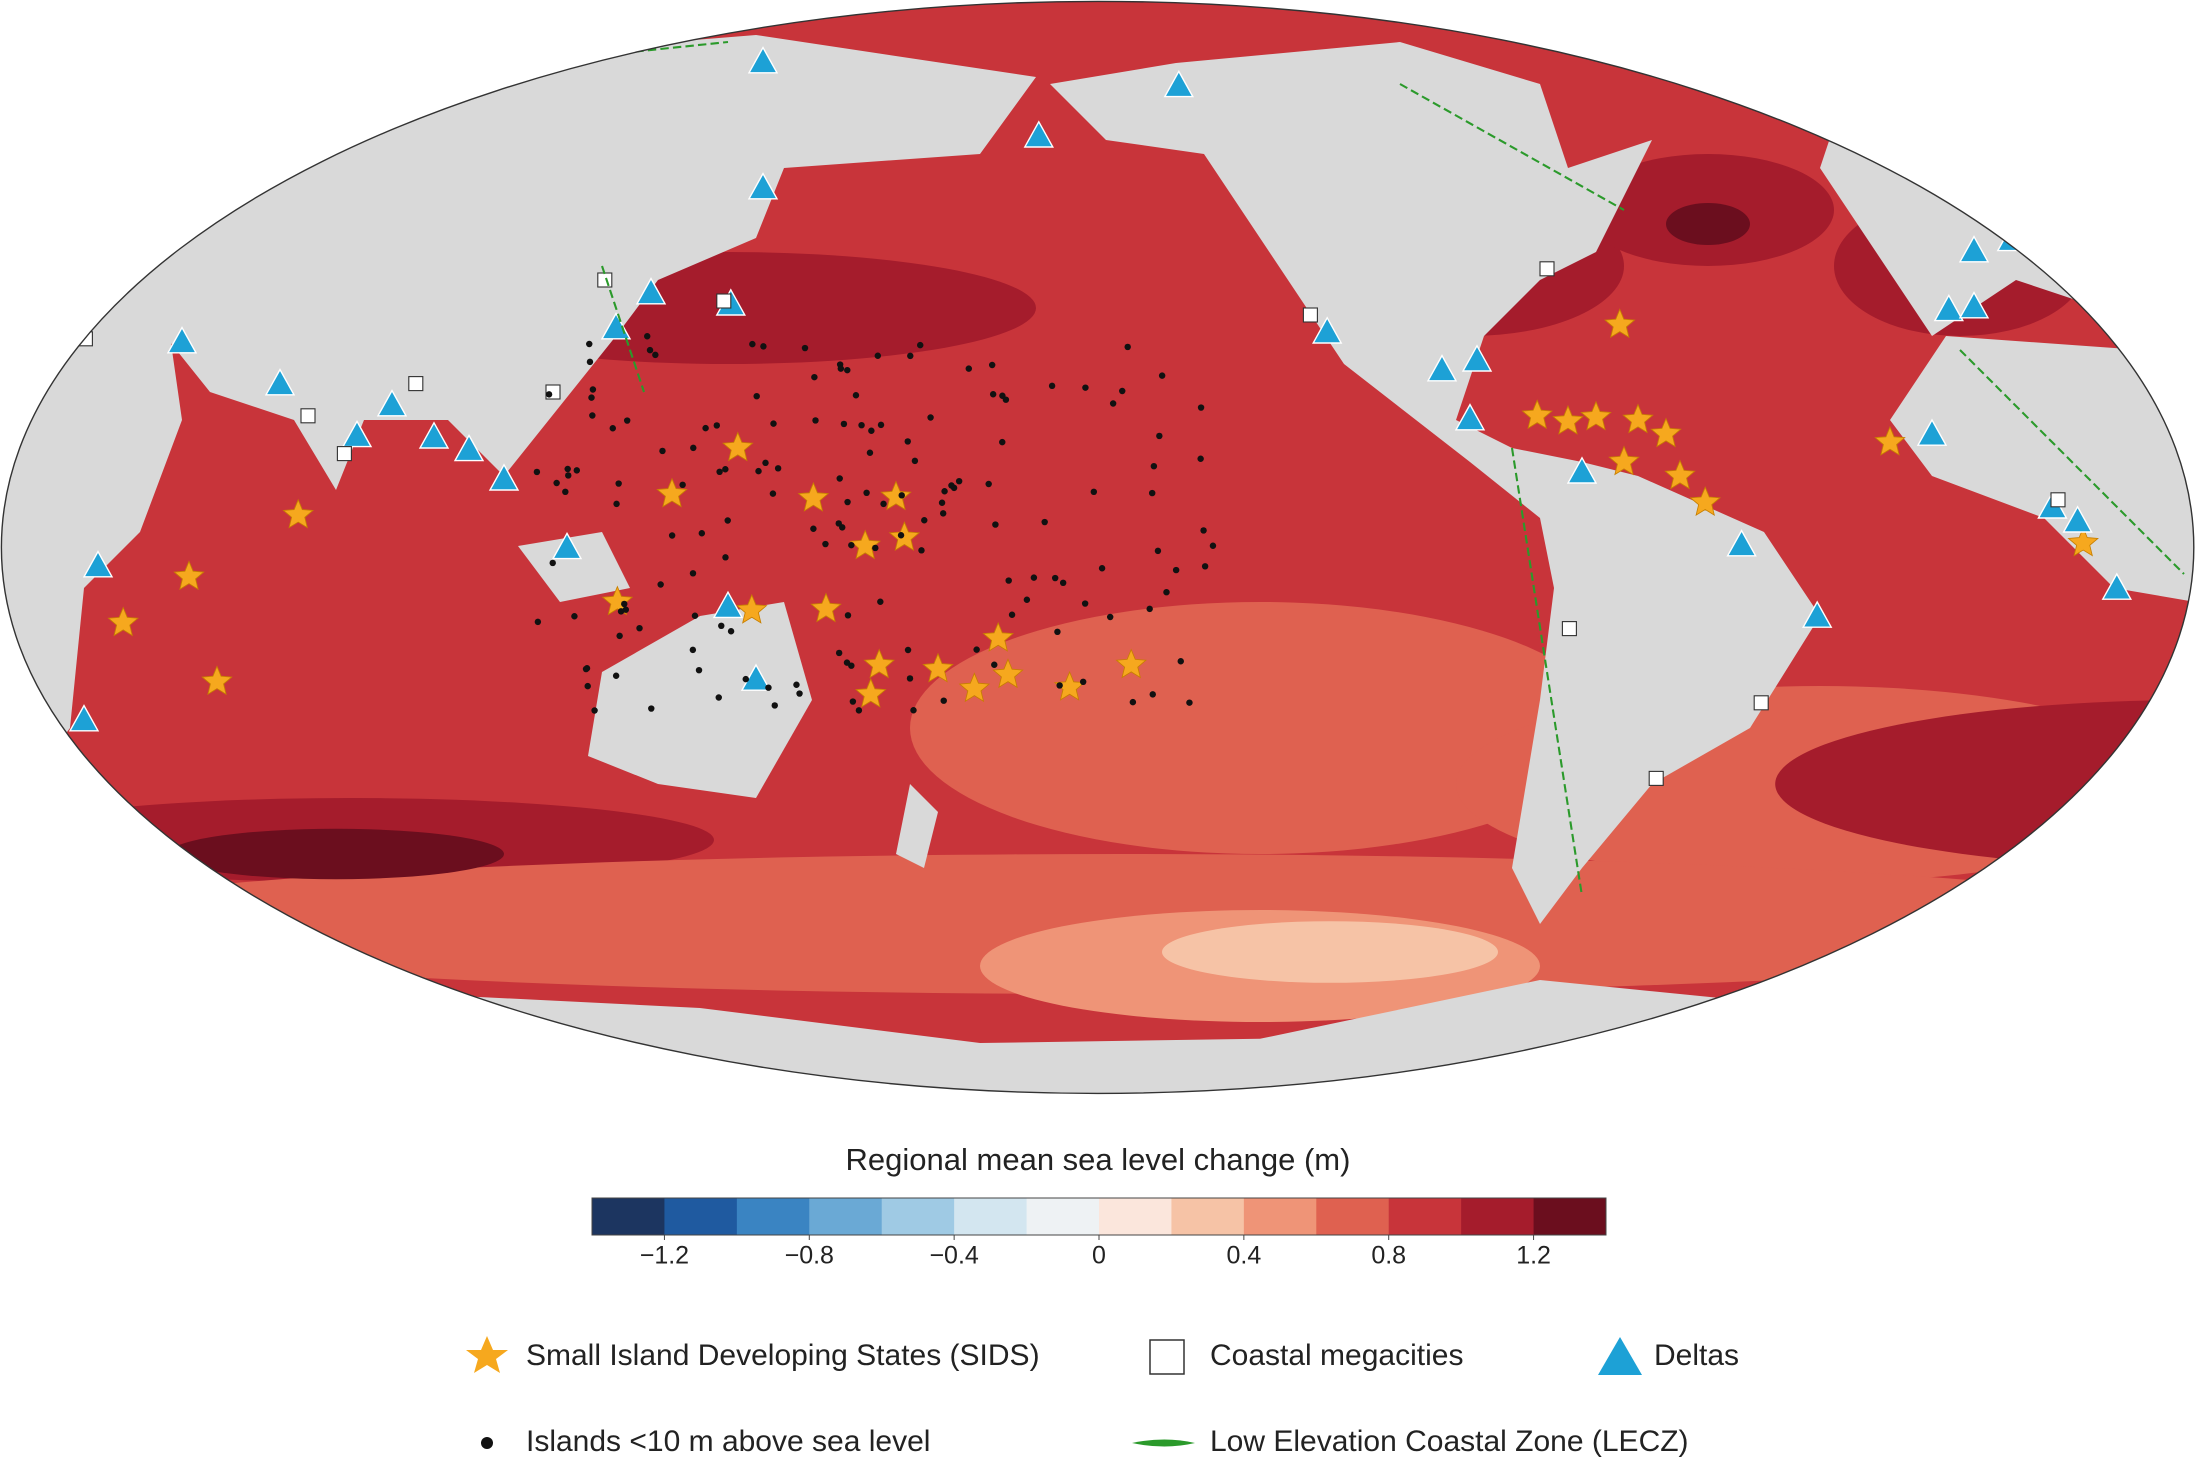 Image resolution: width=2196 pixels, height=1469 pixels. What do you see at coordinates (783, 1355) in the screenshot?
I see `legend-label: Small Island Developing States (SIDS)` at bounding box center [783, 1355].